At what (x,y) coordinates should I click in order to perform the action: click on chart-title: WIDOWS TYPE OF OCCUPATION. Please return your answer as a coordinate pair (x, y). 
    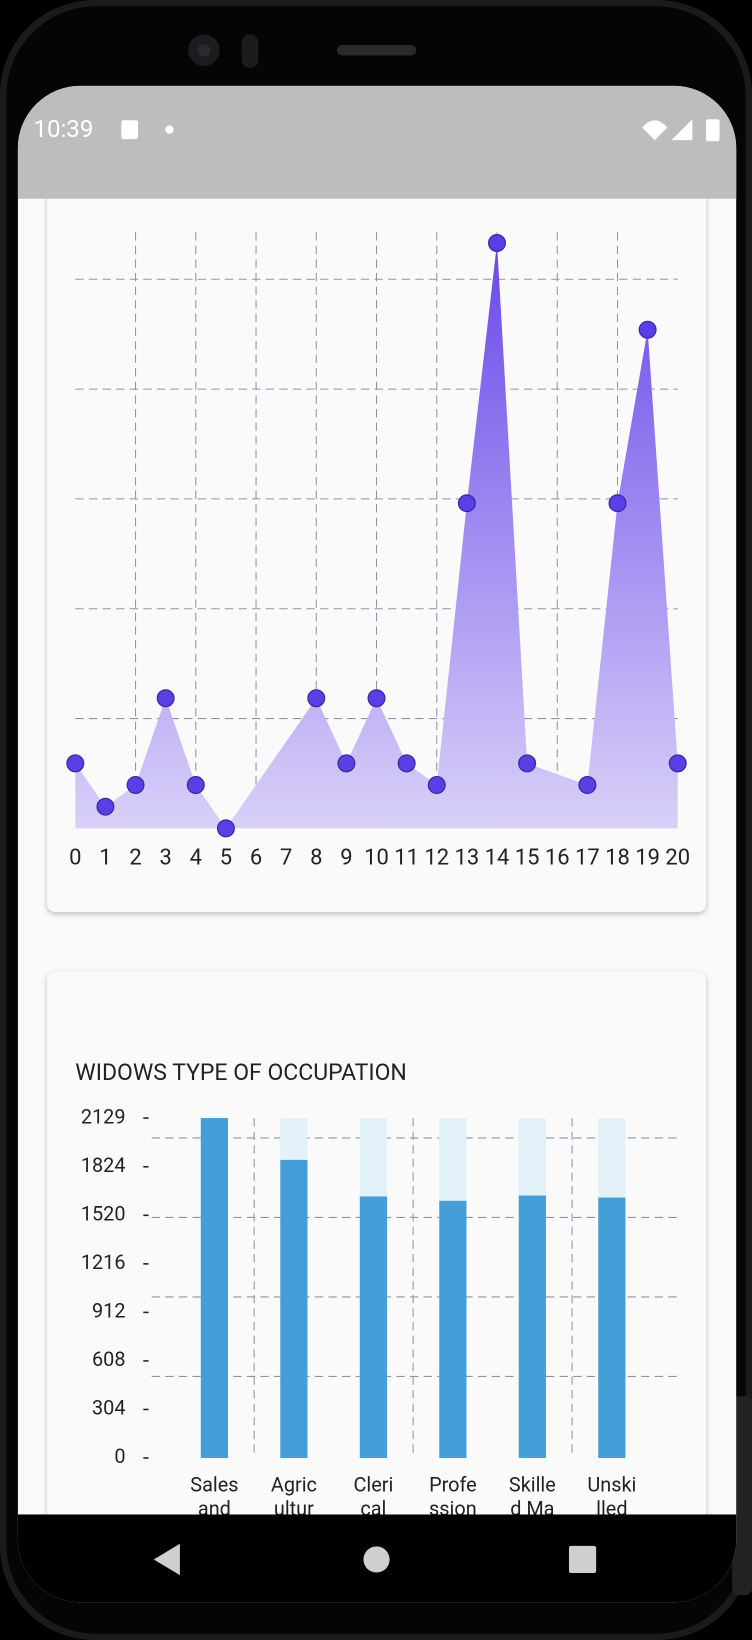
    Looking at the image, I should click on (241, 1072).